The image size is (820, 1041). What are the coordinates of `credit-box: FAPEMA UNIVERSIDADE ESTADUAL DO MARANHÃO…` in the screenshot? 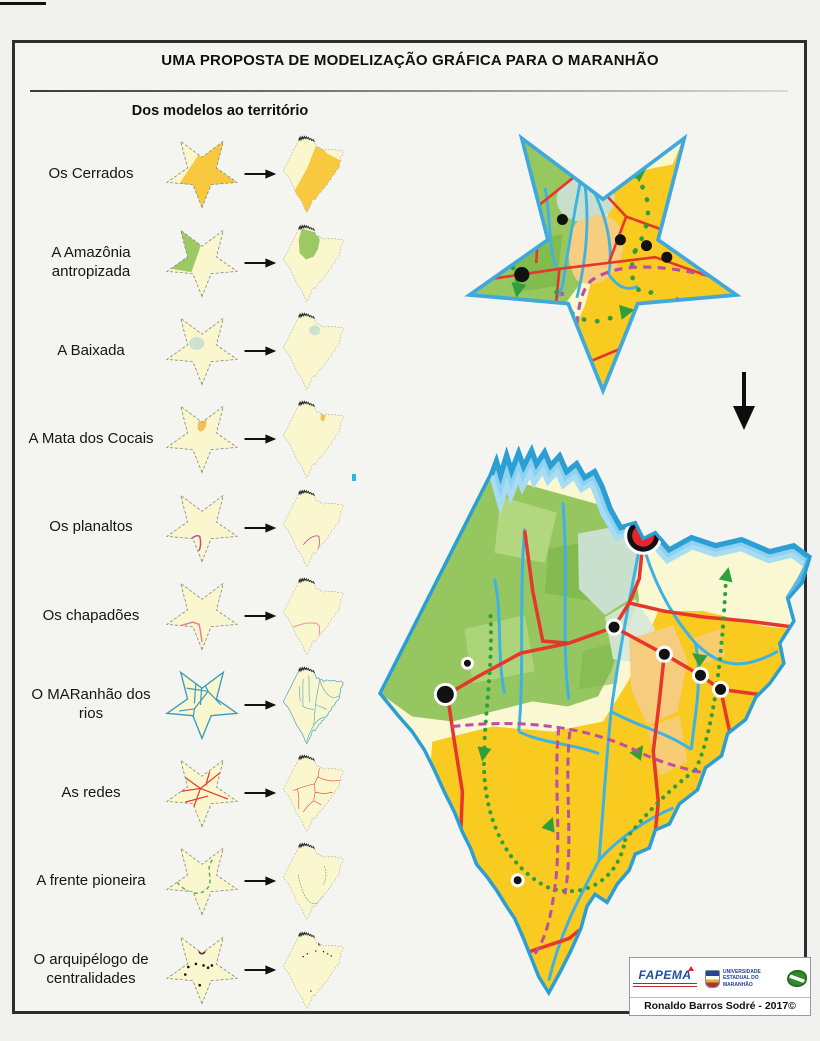 It's located at (720, 986).